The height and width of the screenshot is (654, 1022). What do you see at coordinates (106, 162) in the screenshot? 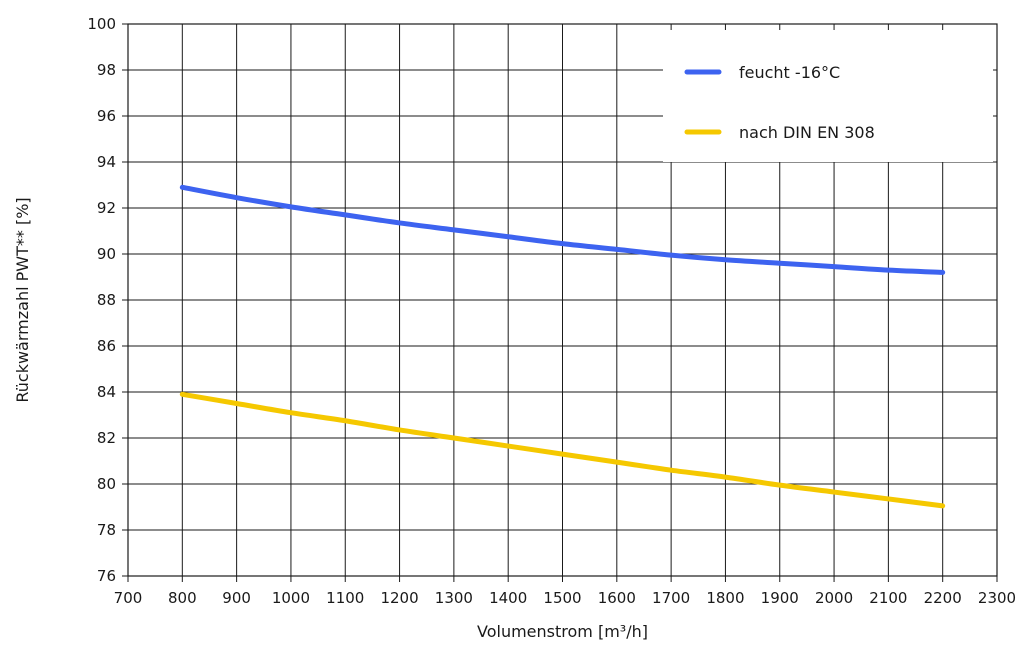
I see `y-tick-label: 94` at bounding box center [106, 162].